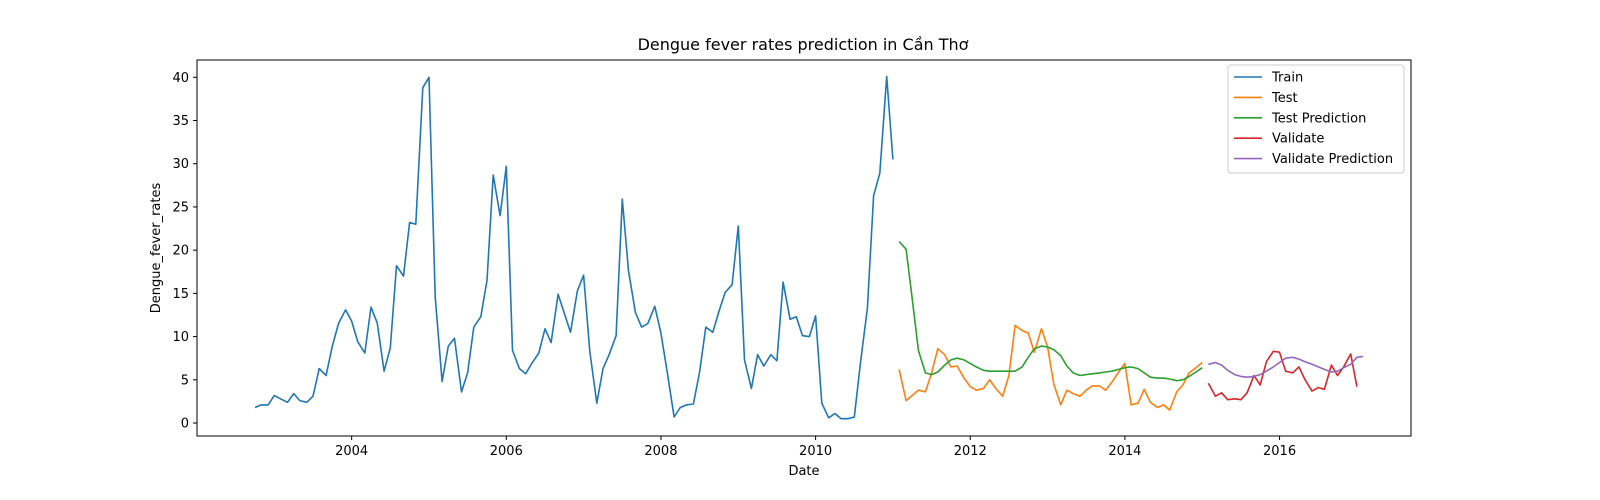 Image resolution: width=1600 pixels, height=500 pixels. Describe the element at coordinates (506, 451) in the screenshot. I see `x-tick-label: 2006` at that location.